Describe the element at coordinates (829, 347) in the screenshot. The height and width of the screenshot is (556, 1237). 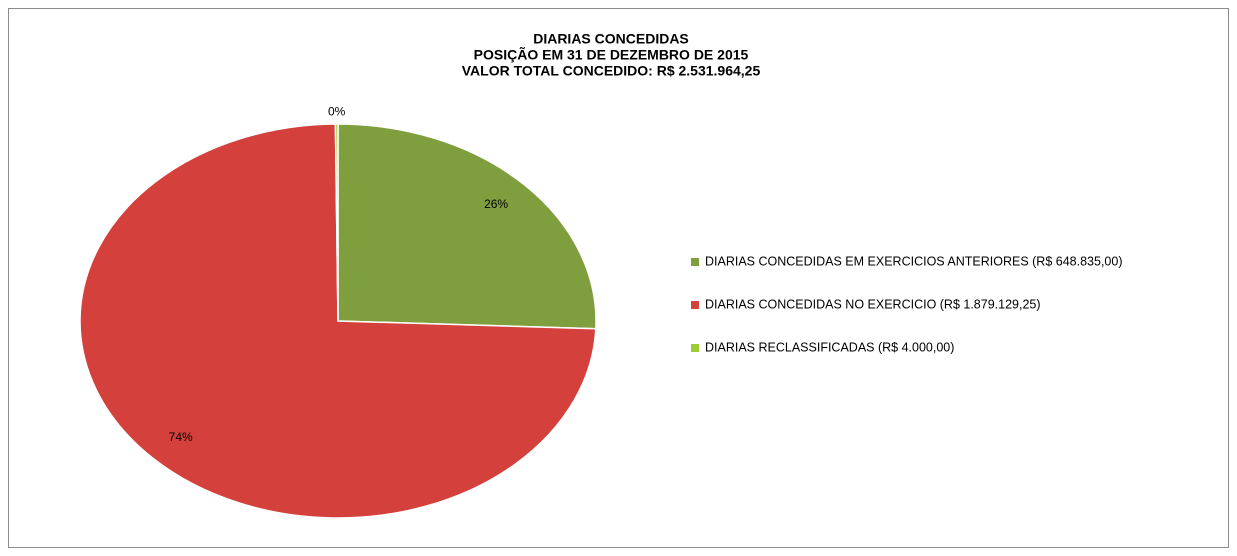
I see `legend-label: DIARIAS RECLASSIFICADAS (R$ 4.000,00)` at that location.